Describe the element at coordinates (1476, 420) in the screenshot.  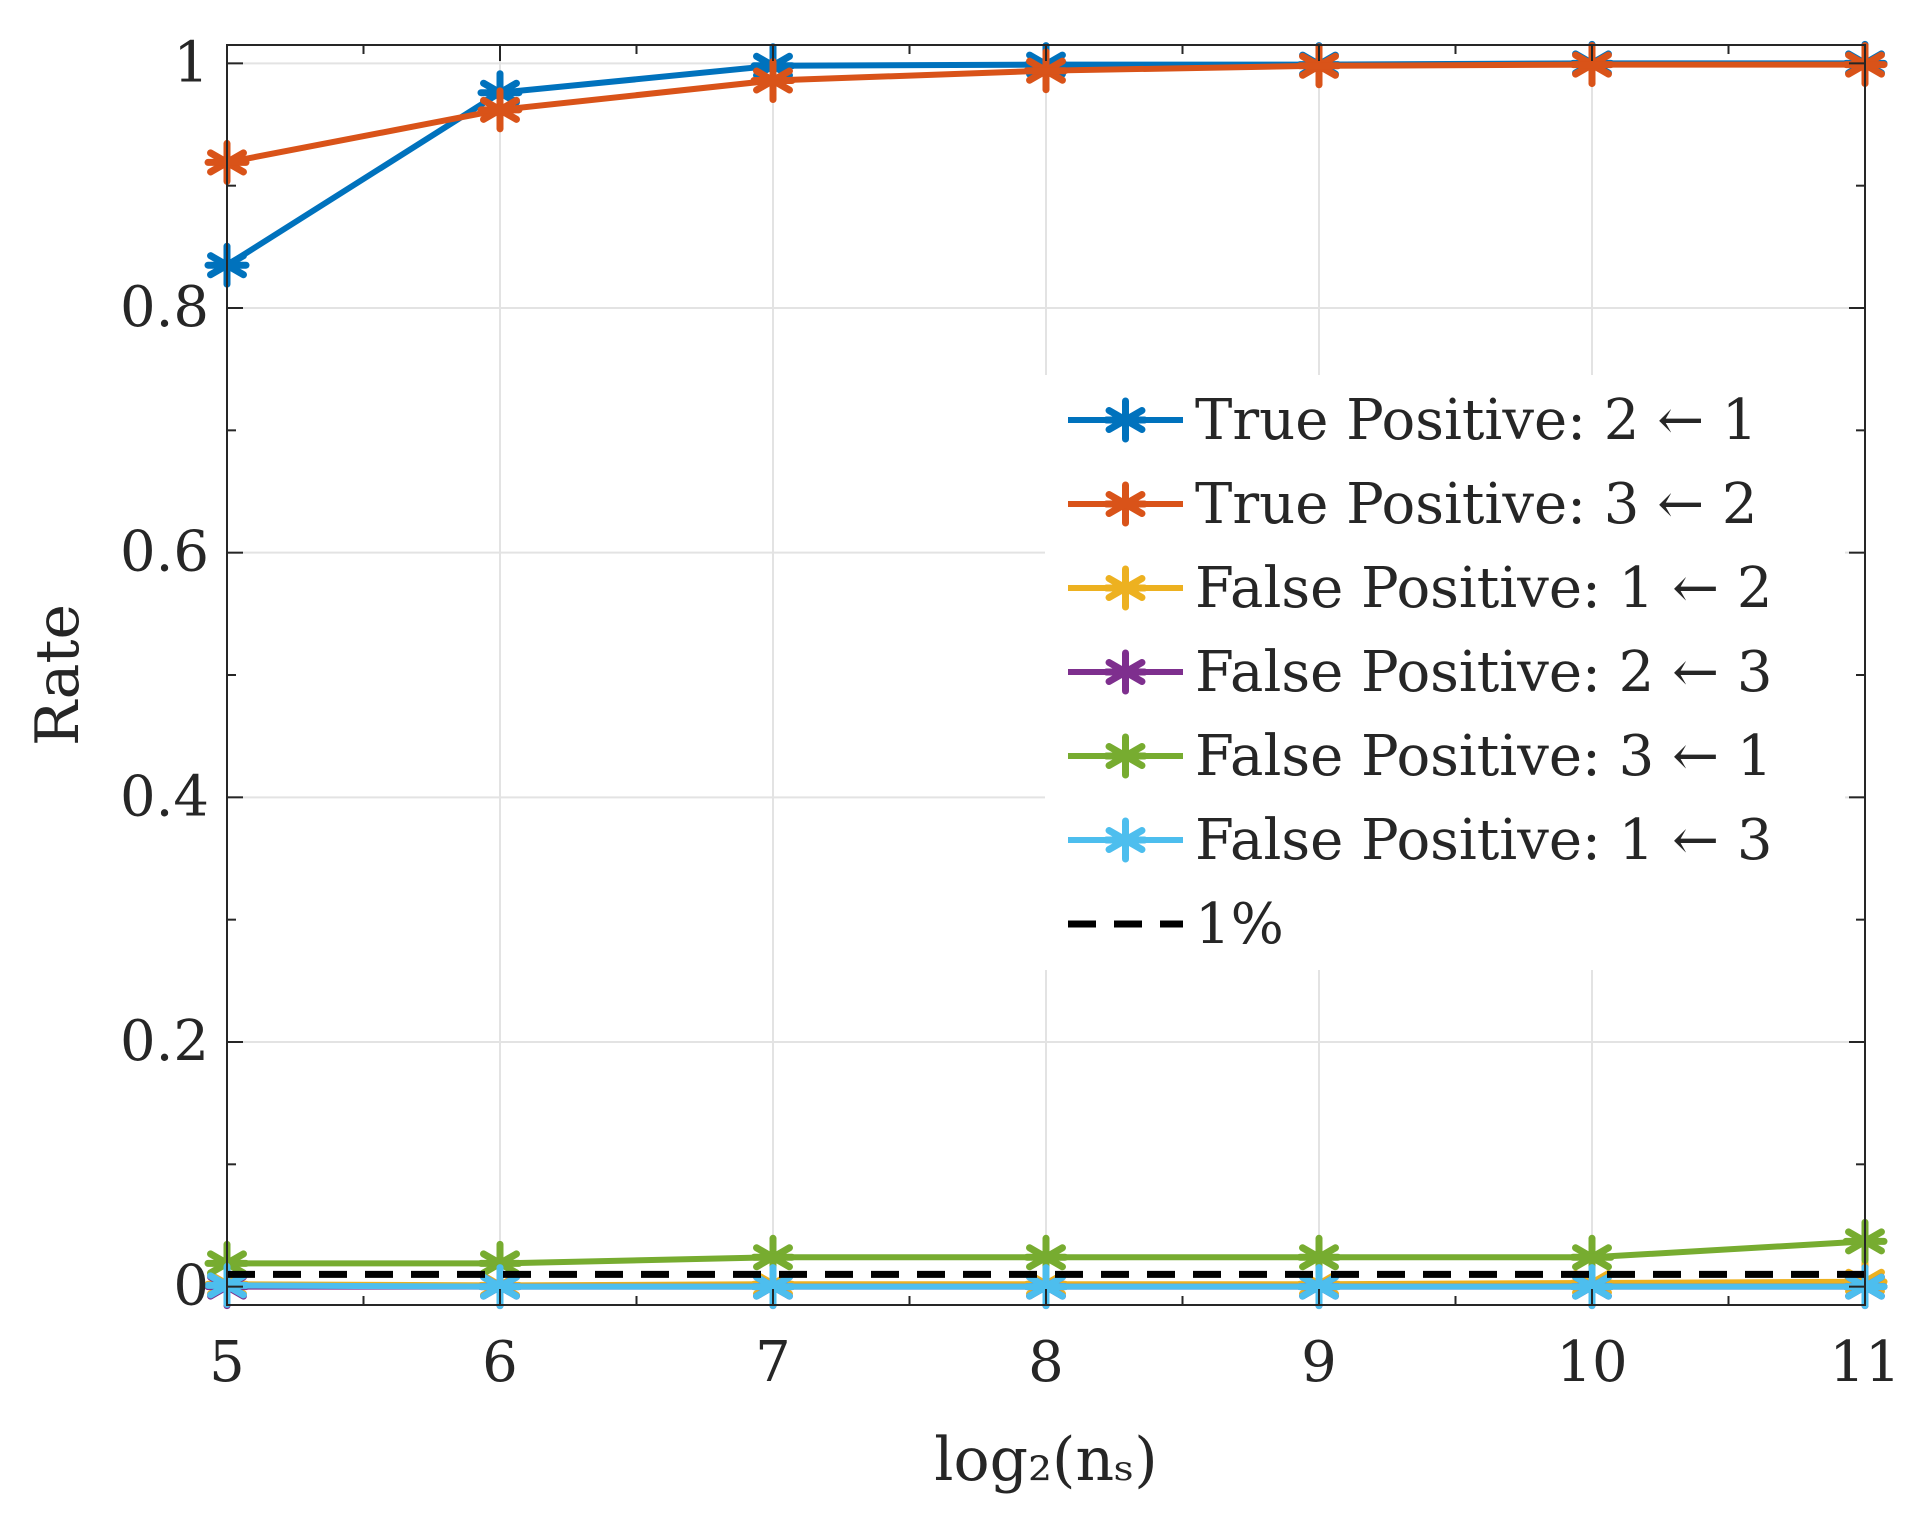
I see `legend-label: True Positive: 2 ← 1` at that location.